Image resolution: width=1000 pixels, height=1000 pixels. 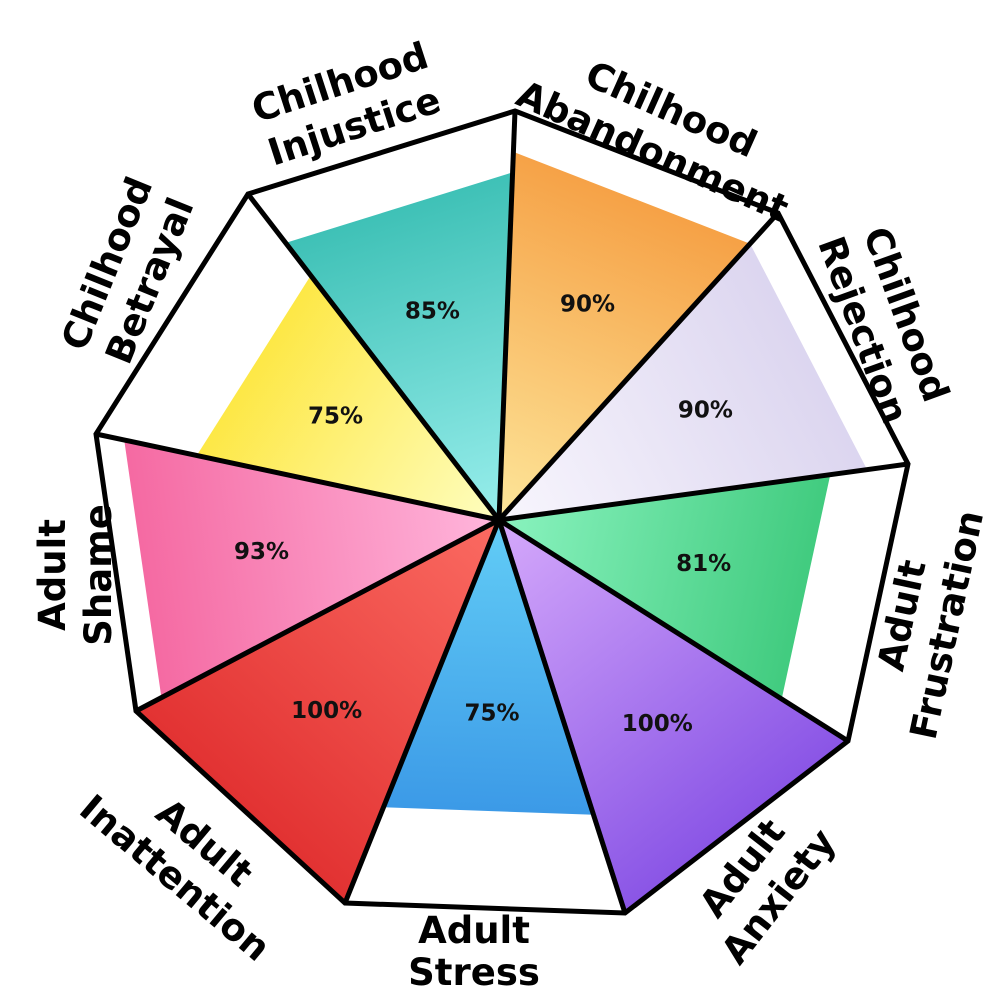 What do you see at coordinates (347, 397) in the screenshot?
I see `segment-chilhood-betrayal` at bounding box center [347, 397].